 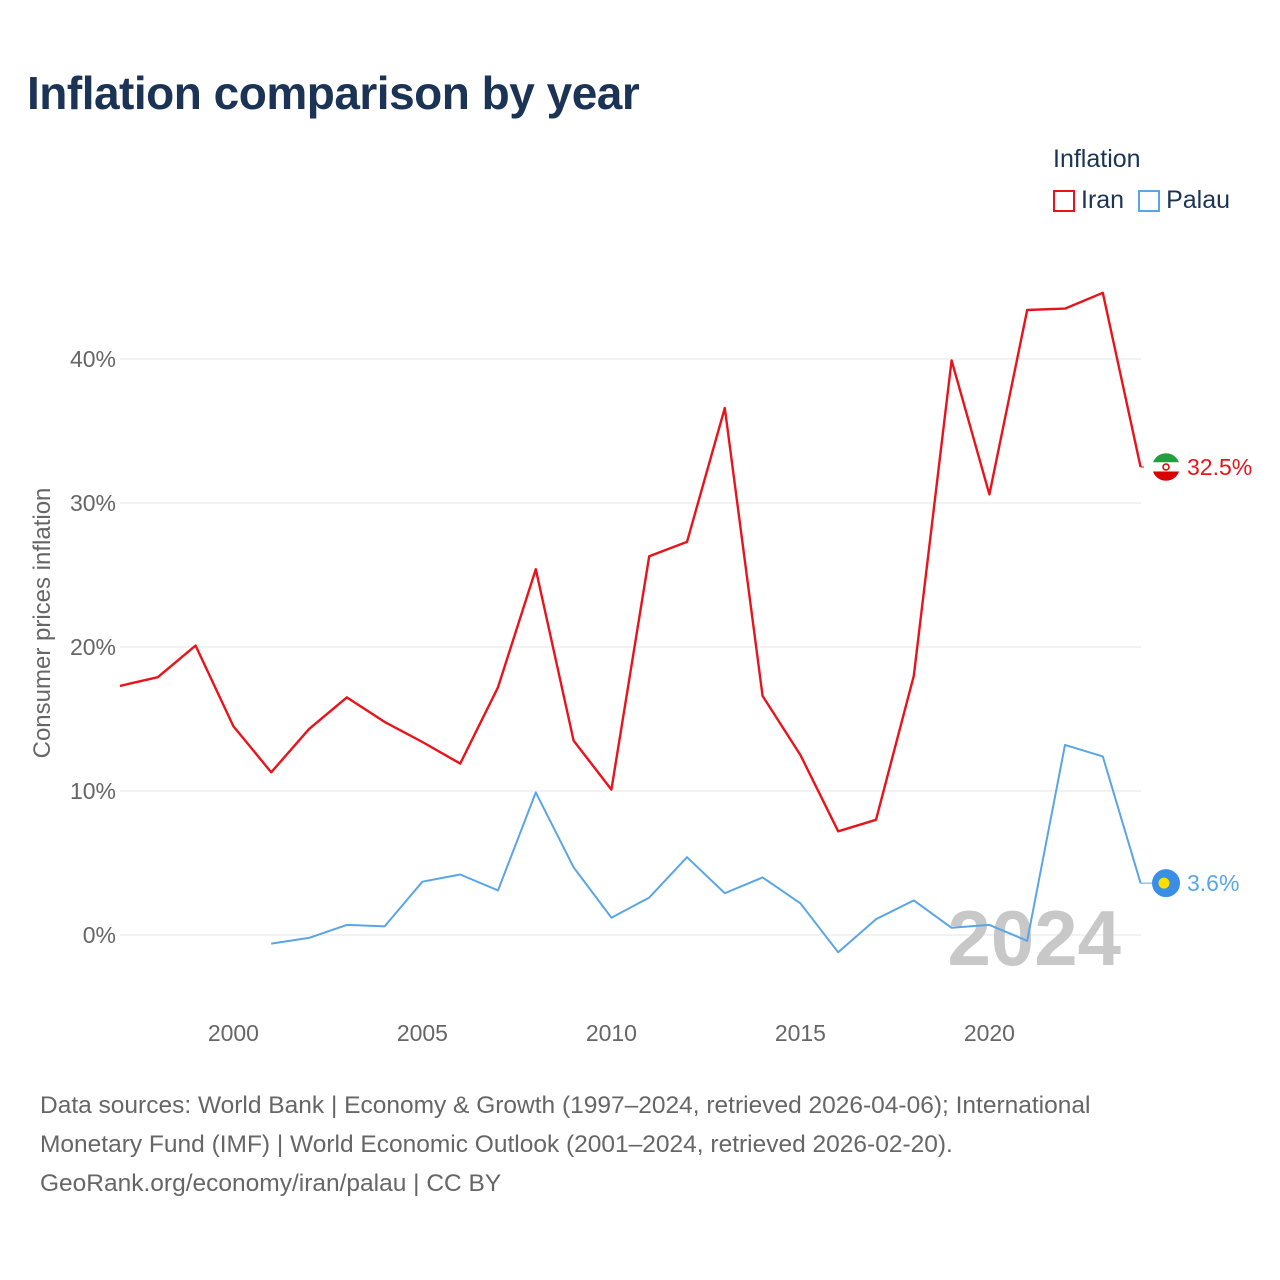 I want to click on x-tick-label: 2015, so click(x=800, y=1033).